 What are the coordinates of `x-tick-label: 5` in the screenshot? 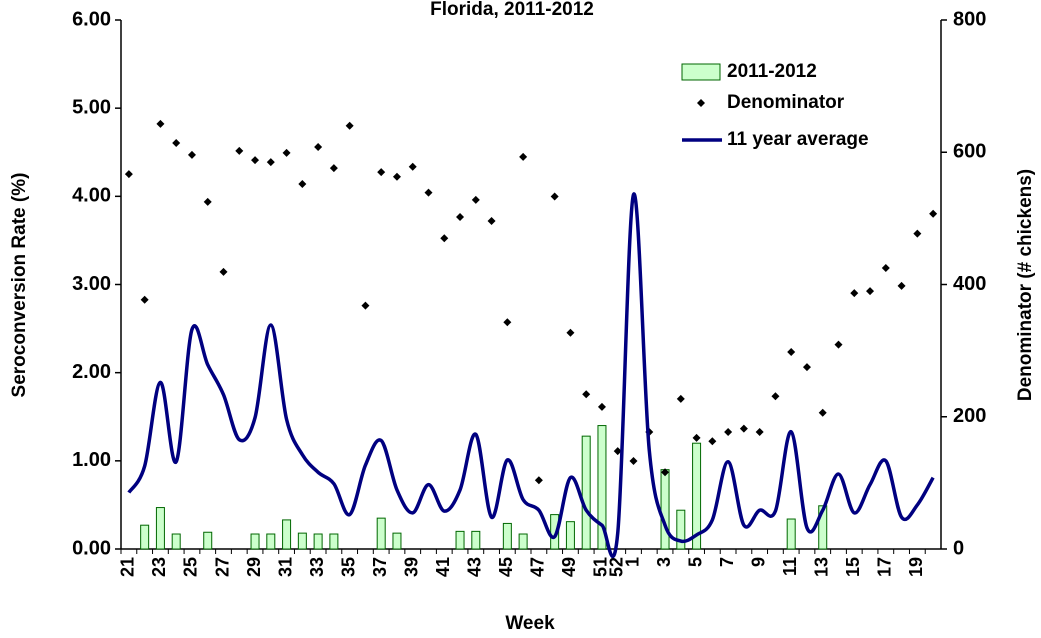 It's located at (695, 562).